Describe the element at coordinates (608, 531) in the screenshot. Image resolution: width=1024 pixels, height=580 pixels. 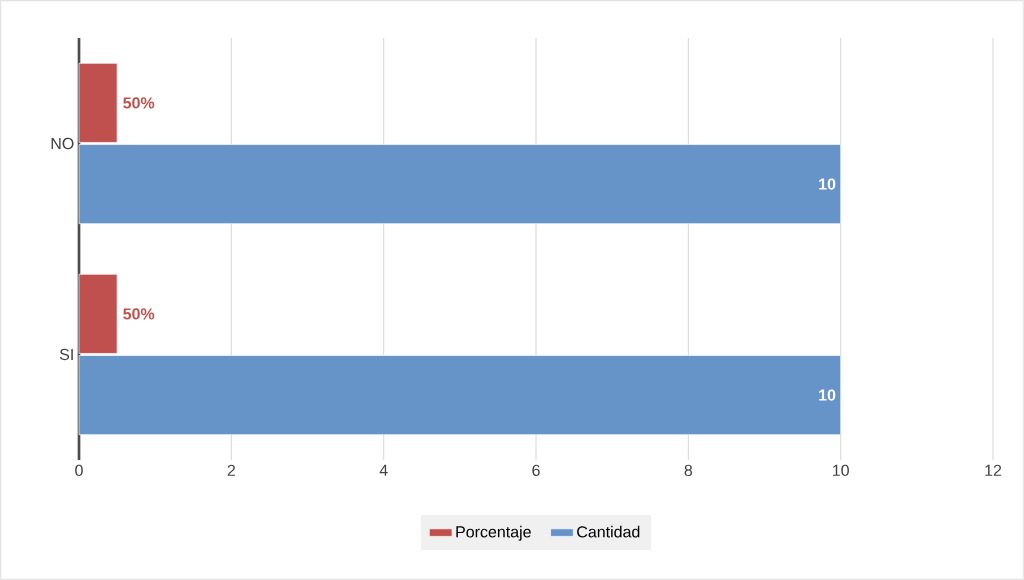
I see `legend-label: Cantidad` at that location.